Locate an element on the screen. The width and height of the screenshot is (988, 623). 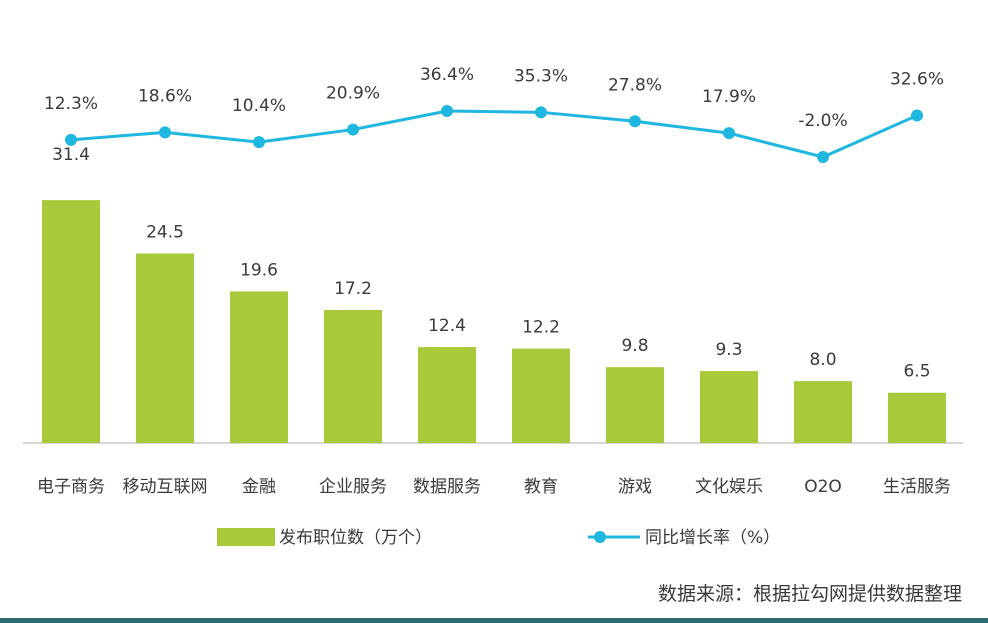
bottom-band is located at coordinates (494, 620).